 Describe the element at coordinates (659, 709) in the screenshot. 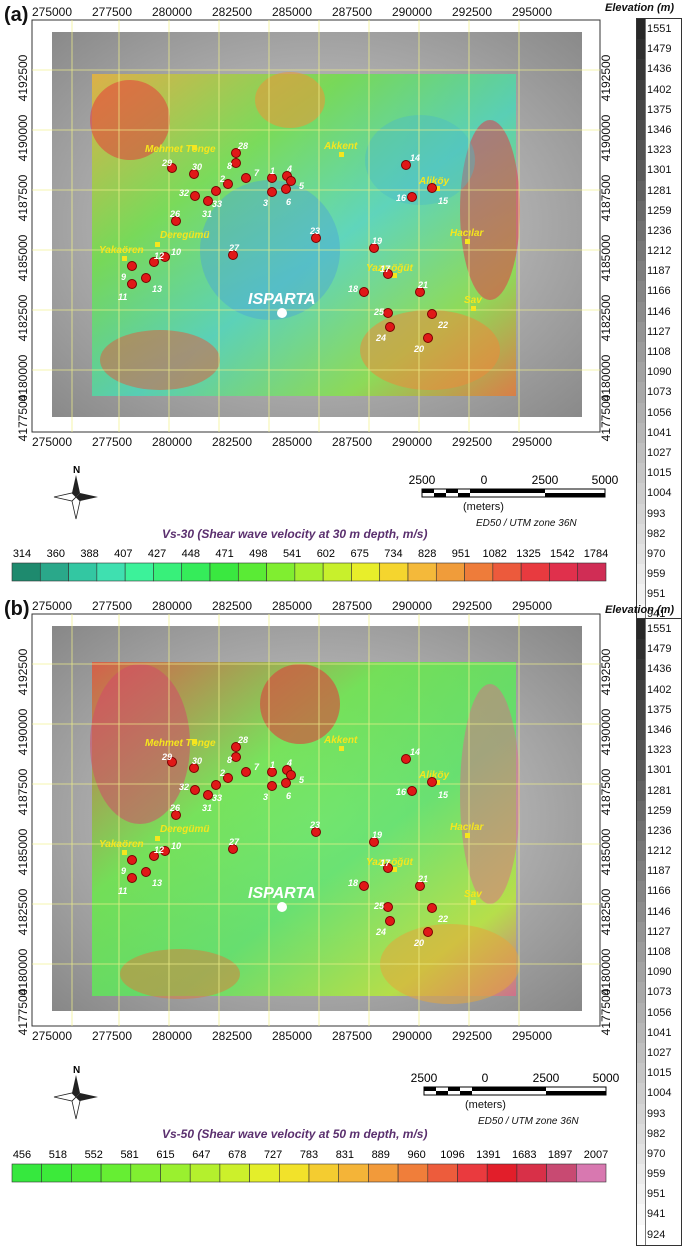

I see `elevation-row: 1375` at that location.